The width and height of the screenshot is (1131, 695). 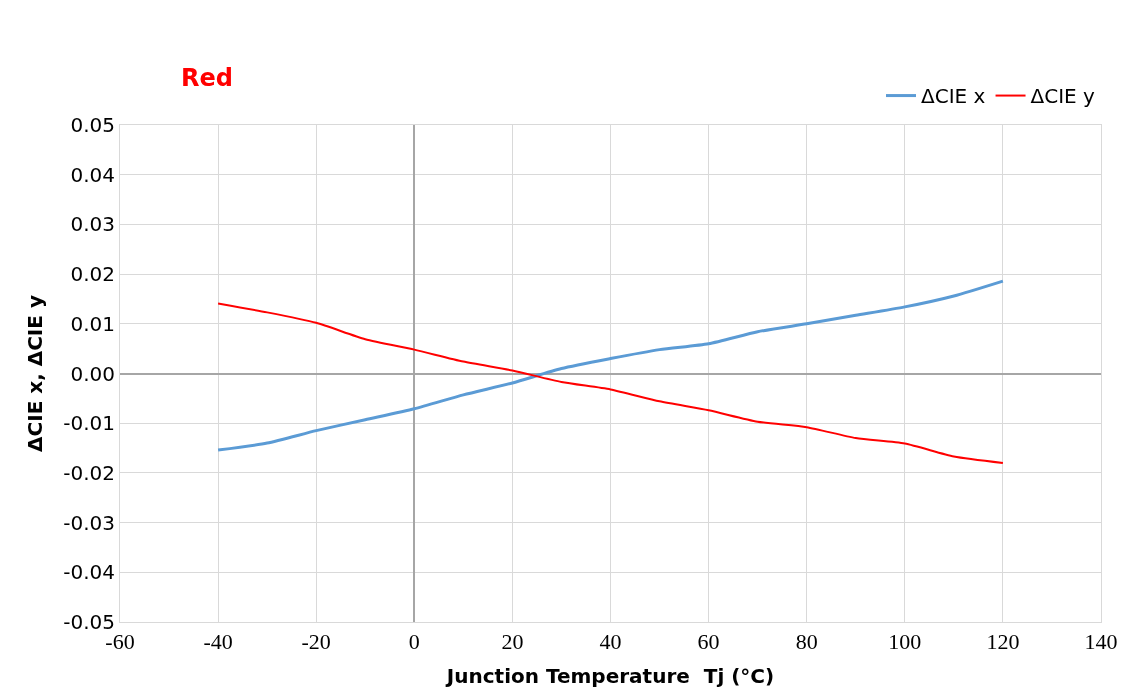 What do you see at coordinates (905, 642) in the screenshot?
I see `x-tick-label: 100` at bounding box center [905, 642].